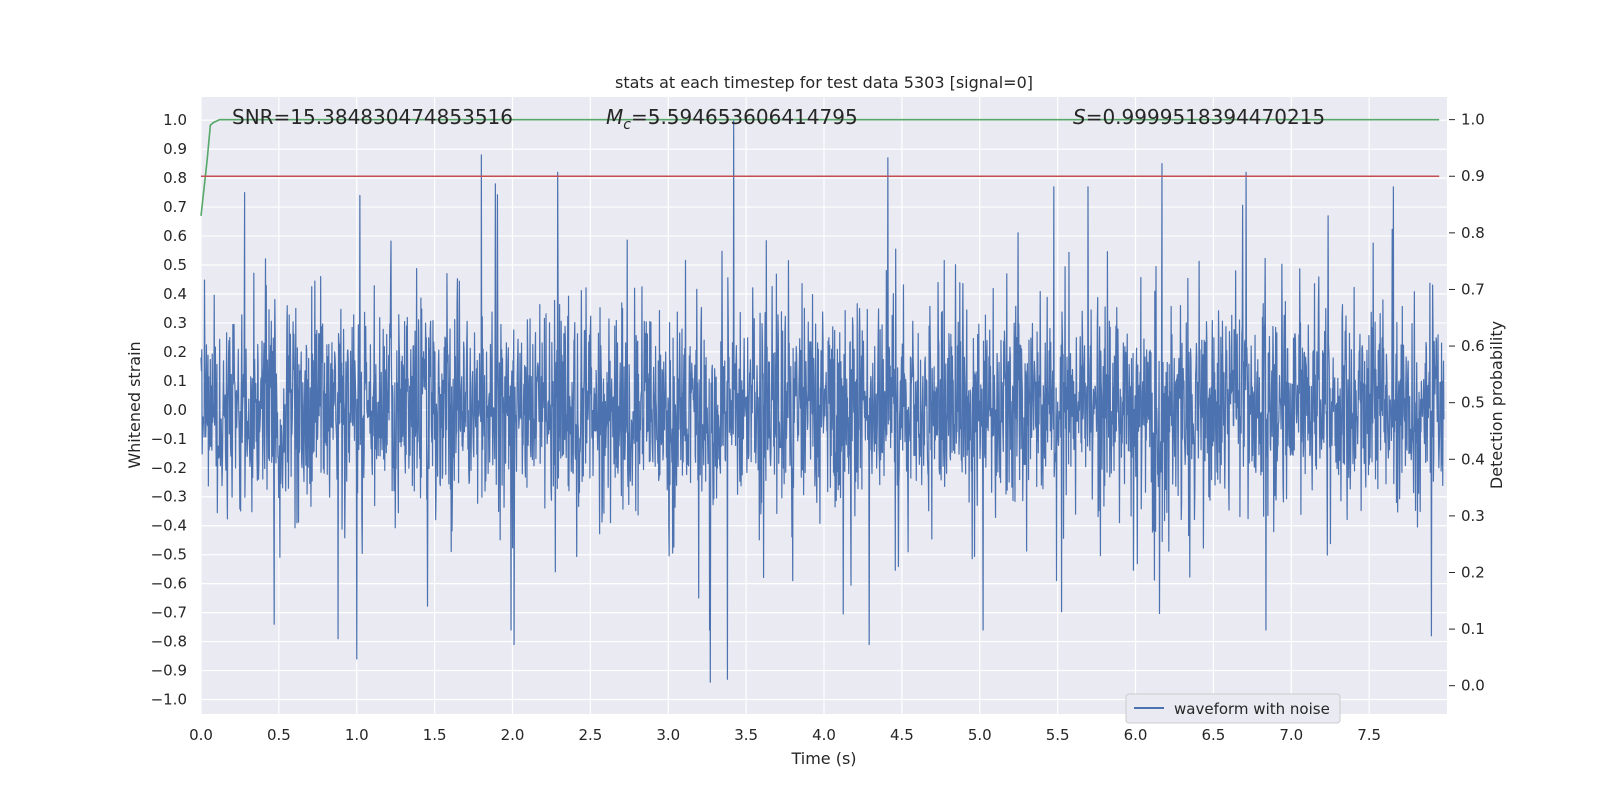  I want to click on x-tick-label-2: 1.0, so click(357, 735).